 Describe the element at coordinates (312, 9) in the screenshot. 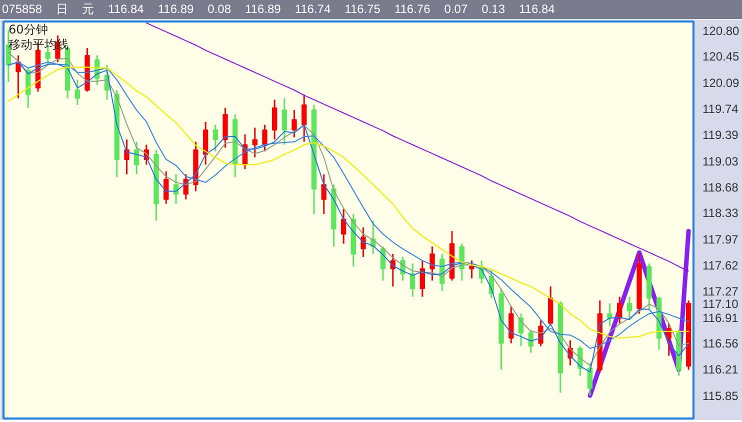

I see `text: 116.74` at that location.